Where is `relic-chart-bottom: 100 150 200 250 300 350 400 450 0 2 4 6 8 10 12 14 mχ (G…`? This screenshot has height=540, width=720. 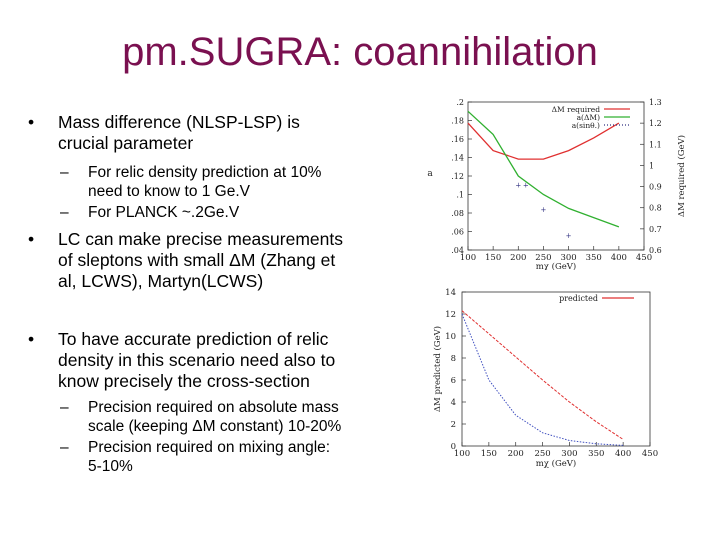
relic-chart-bottom: 100 150 200 250 300 350 400 450 0 2 4 6 8 10 12 14 mχ (G… is located at coordinates (545, 378).